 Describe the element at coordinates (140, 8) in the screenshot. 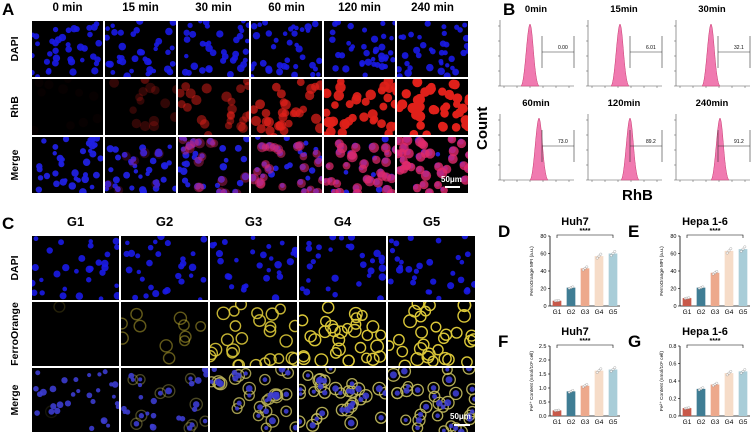

I see `panel-a-column-header: 15 min` at that location.